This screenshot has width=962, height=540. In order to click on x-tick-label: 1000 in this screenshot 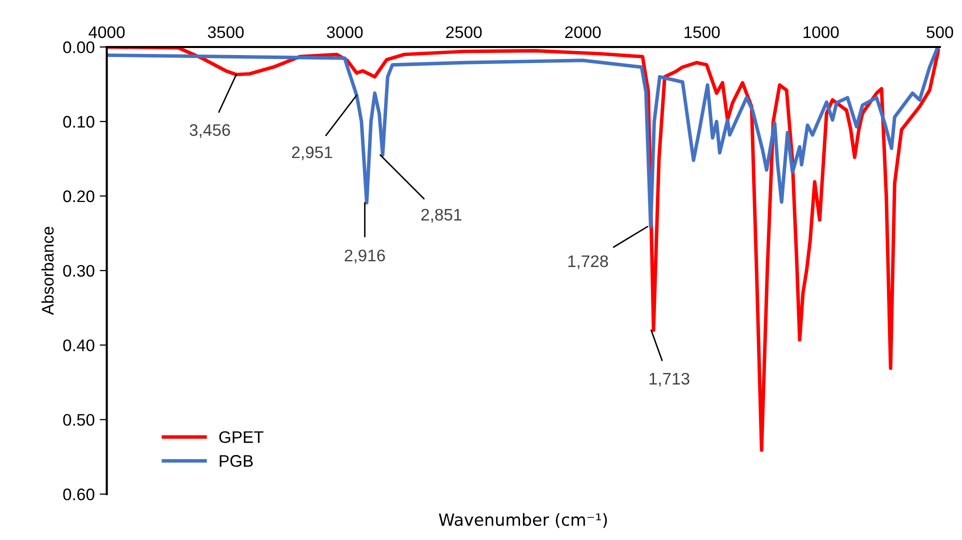, I will do `click(821, 32)`.